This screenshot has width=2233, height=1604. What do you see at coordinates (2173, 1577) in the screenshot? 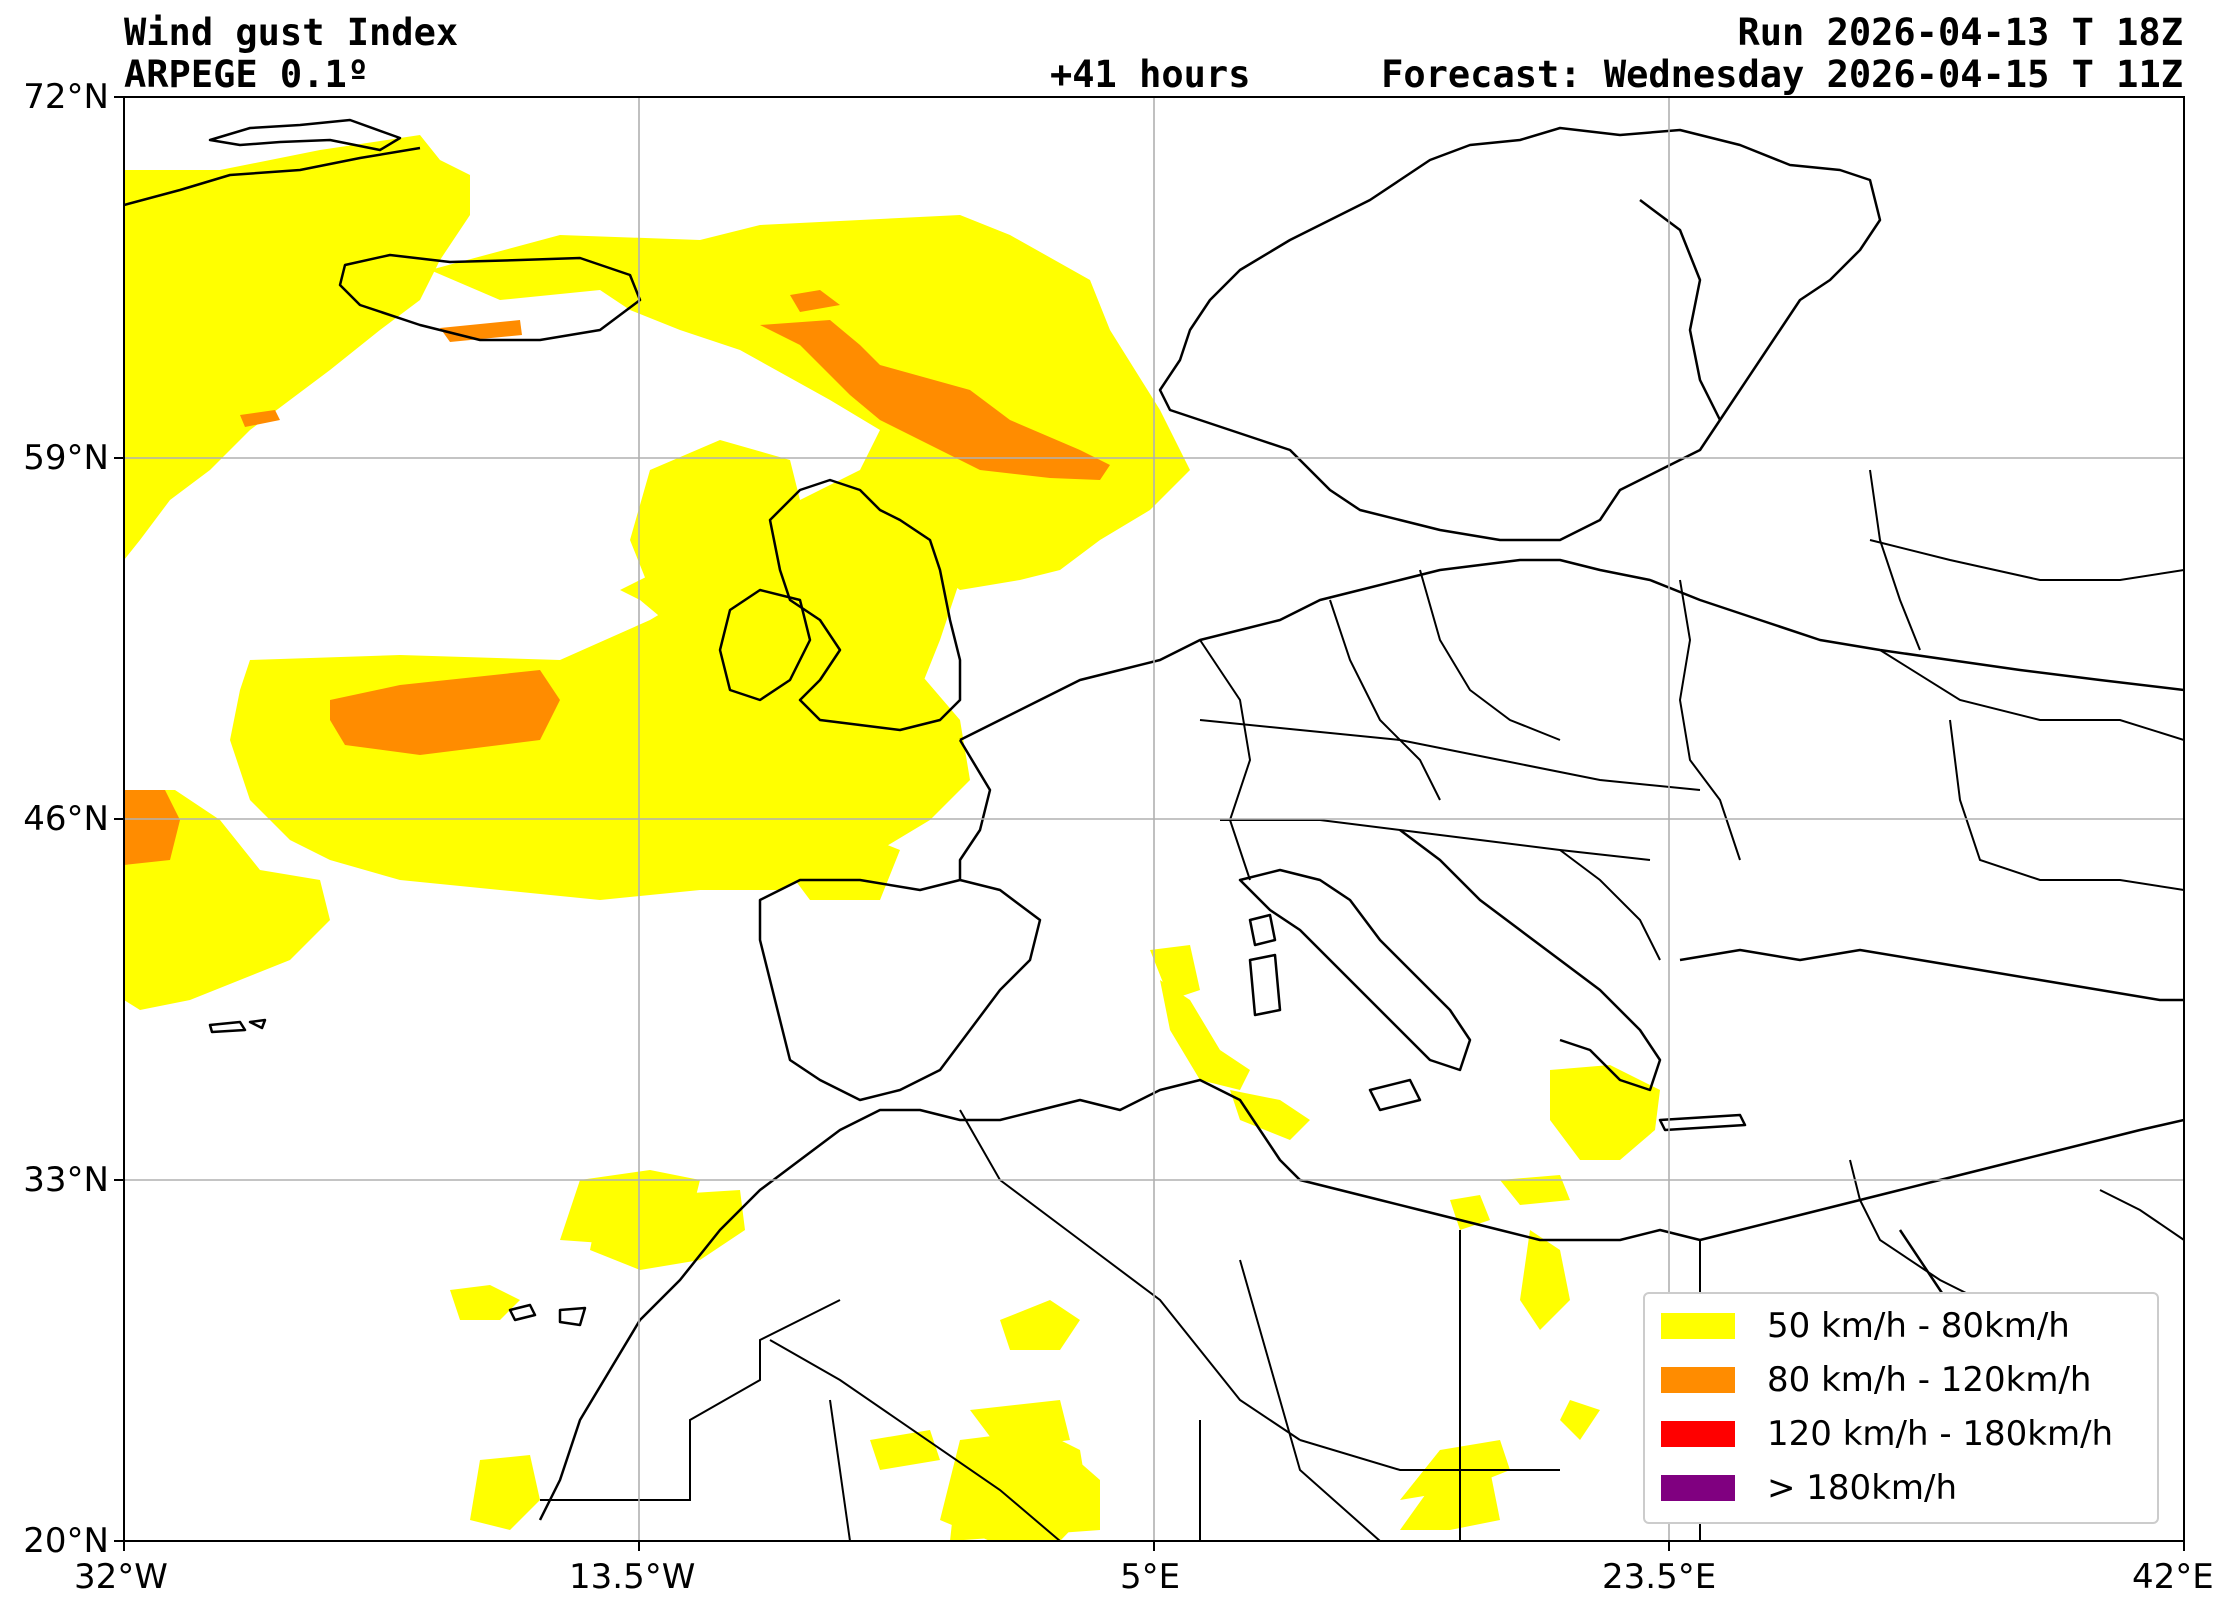
I see `lon-label-42e: 42°E` at bounding box center [2173, 1577].